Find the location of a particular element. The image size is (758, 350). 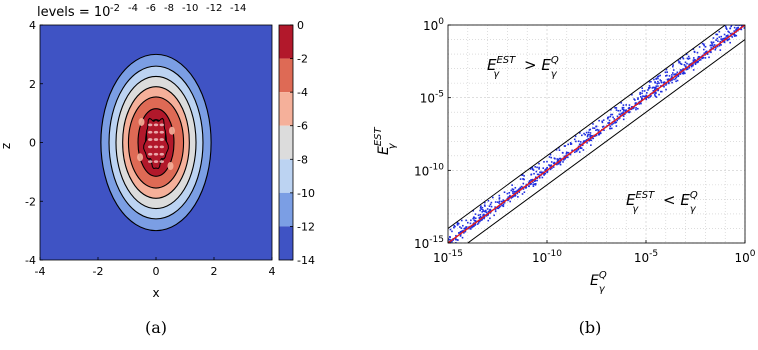

colorbar-tick-label: -2 is located at coordinates (302, 59).